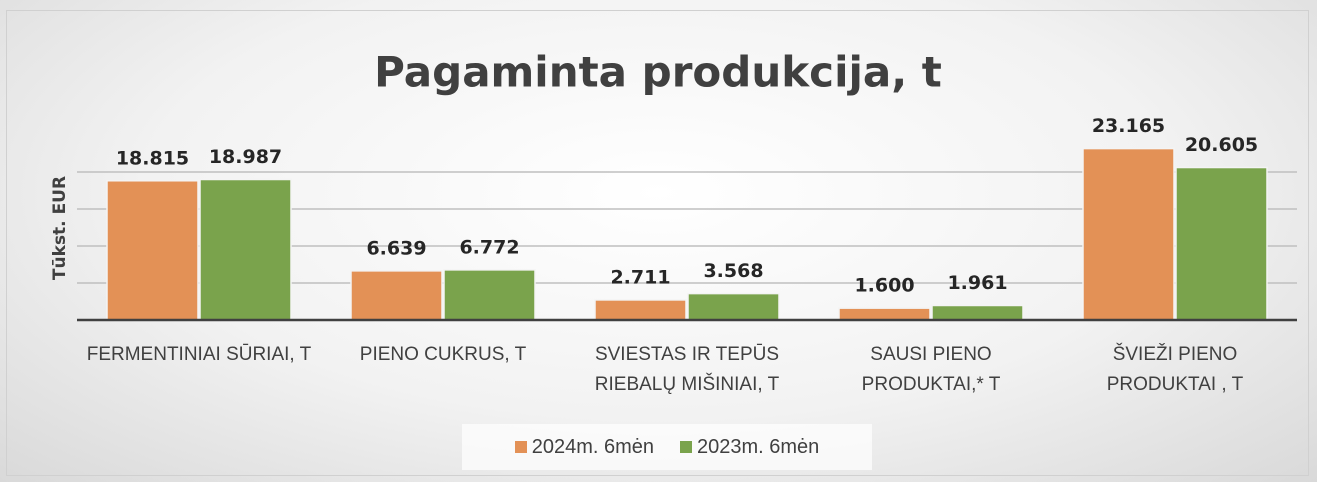  Describe the element at coordinates (758, 446) in the screenshot. I see `legend-label: 2023m. 6mėn` at that location.